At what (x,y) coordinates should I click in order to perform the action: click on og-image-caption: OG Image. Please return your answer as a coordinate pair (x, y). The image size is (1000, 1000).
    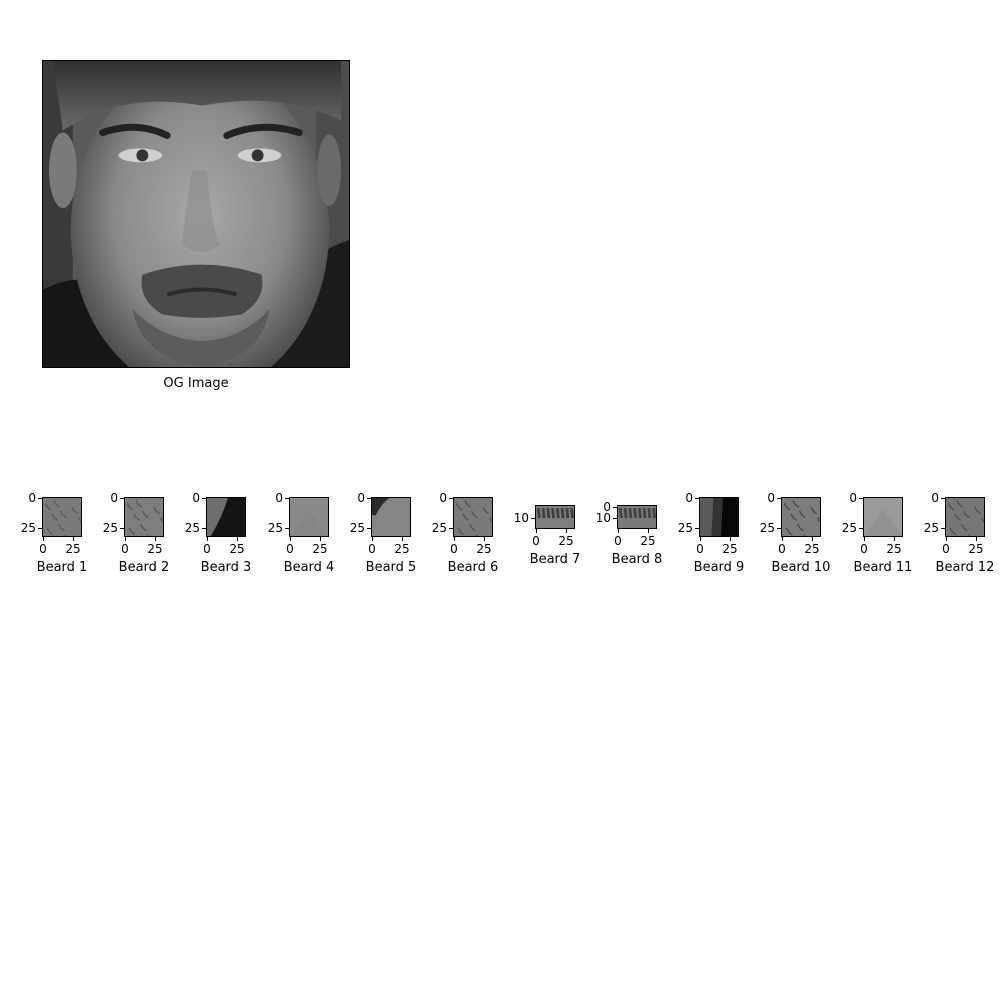
    Looking at the image, I should click on (196, 383).